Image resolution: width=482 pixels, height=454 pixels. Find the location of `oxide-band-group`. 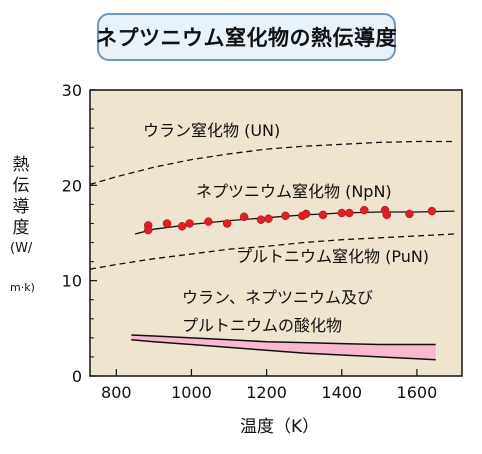

oxide-band-group is located at coordinates (283, 347).